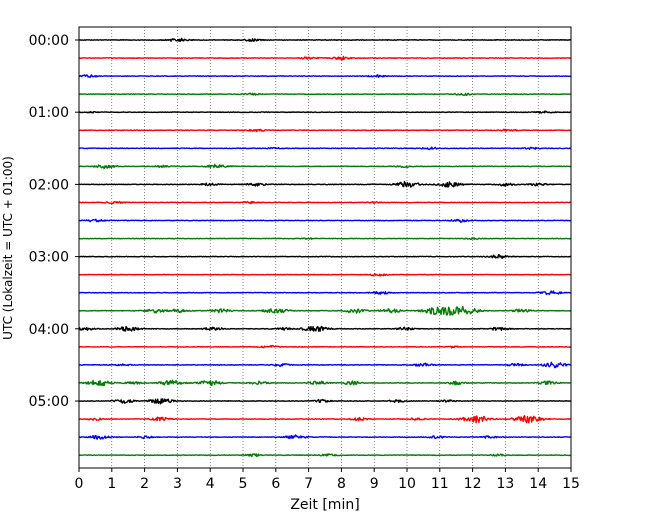  Describe the element at coordinates (8, 248) in the screenshot. I see `y-axis-label: UTC (Lokalzeit = UTC + 01:00)` at that location.